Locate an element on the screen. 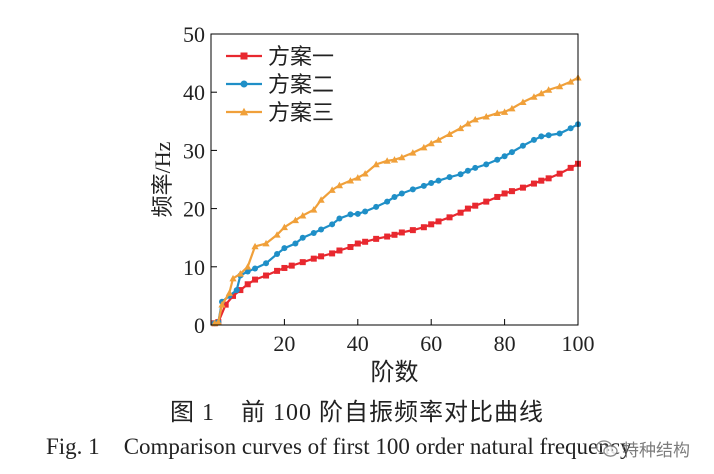  y-tick-label: 20 is located at coordinates (194, 209).